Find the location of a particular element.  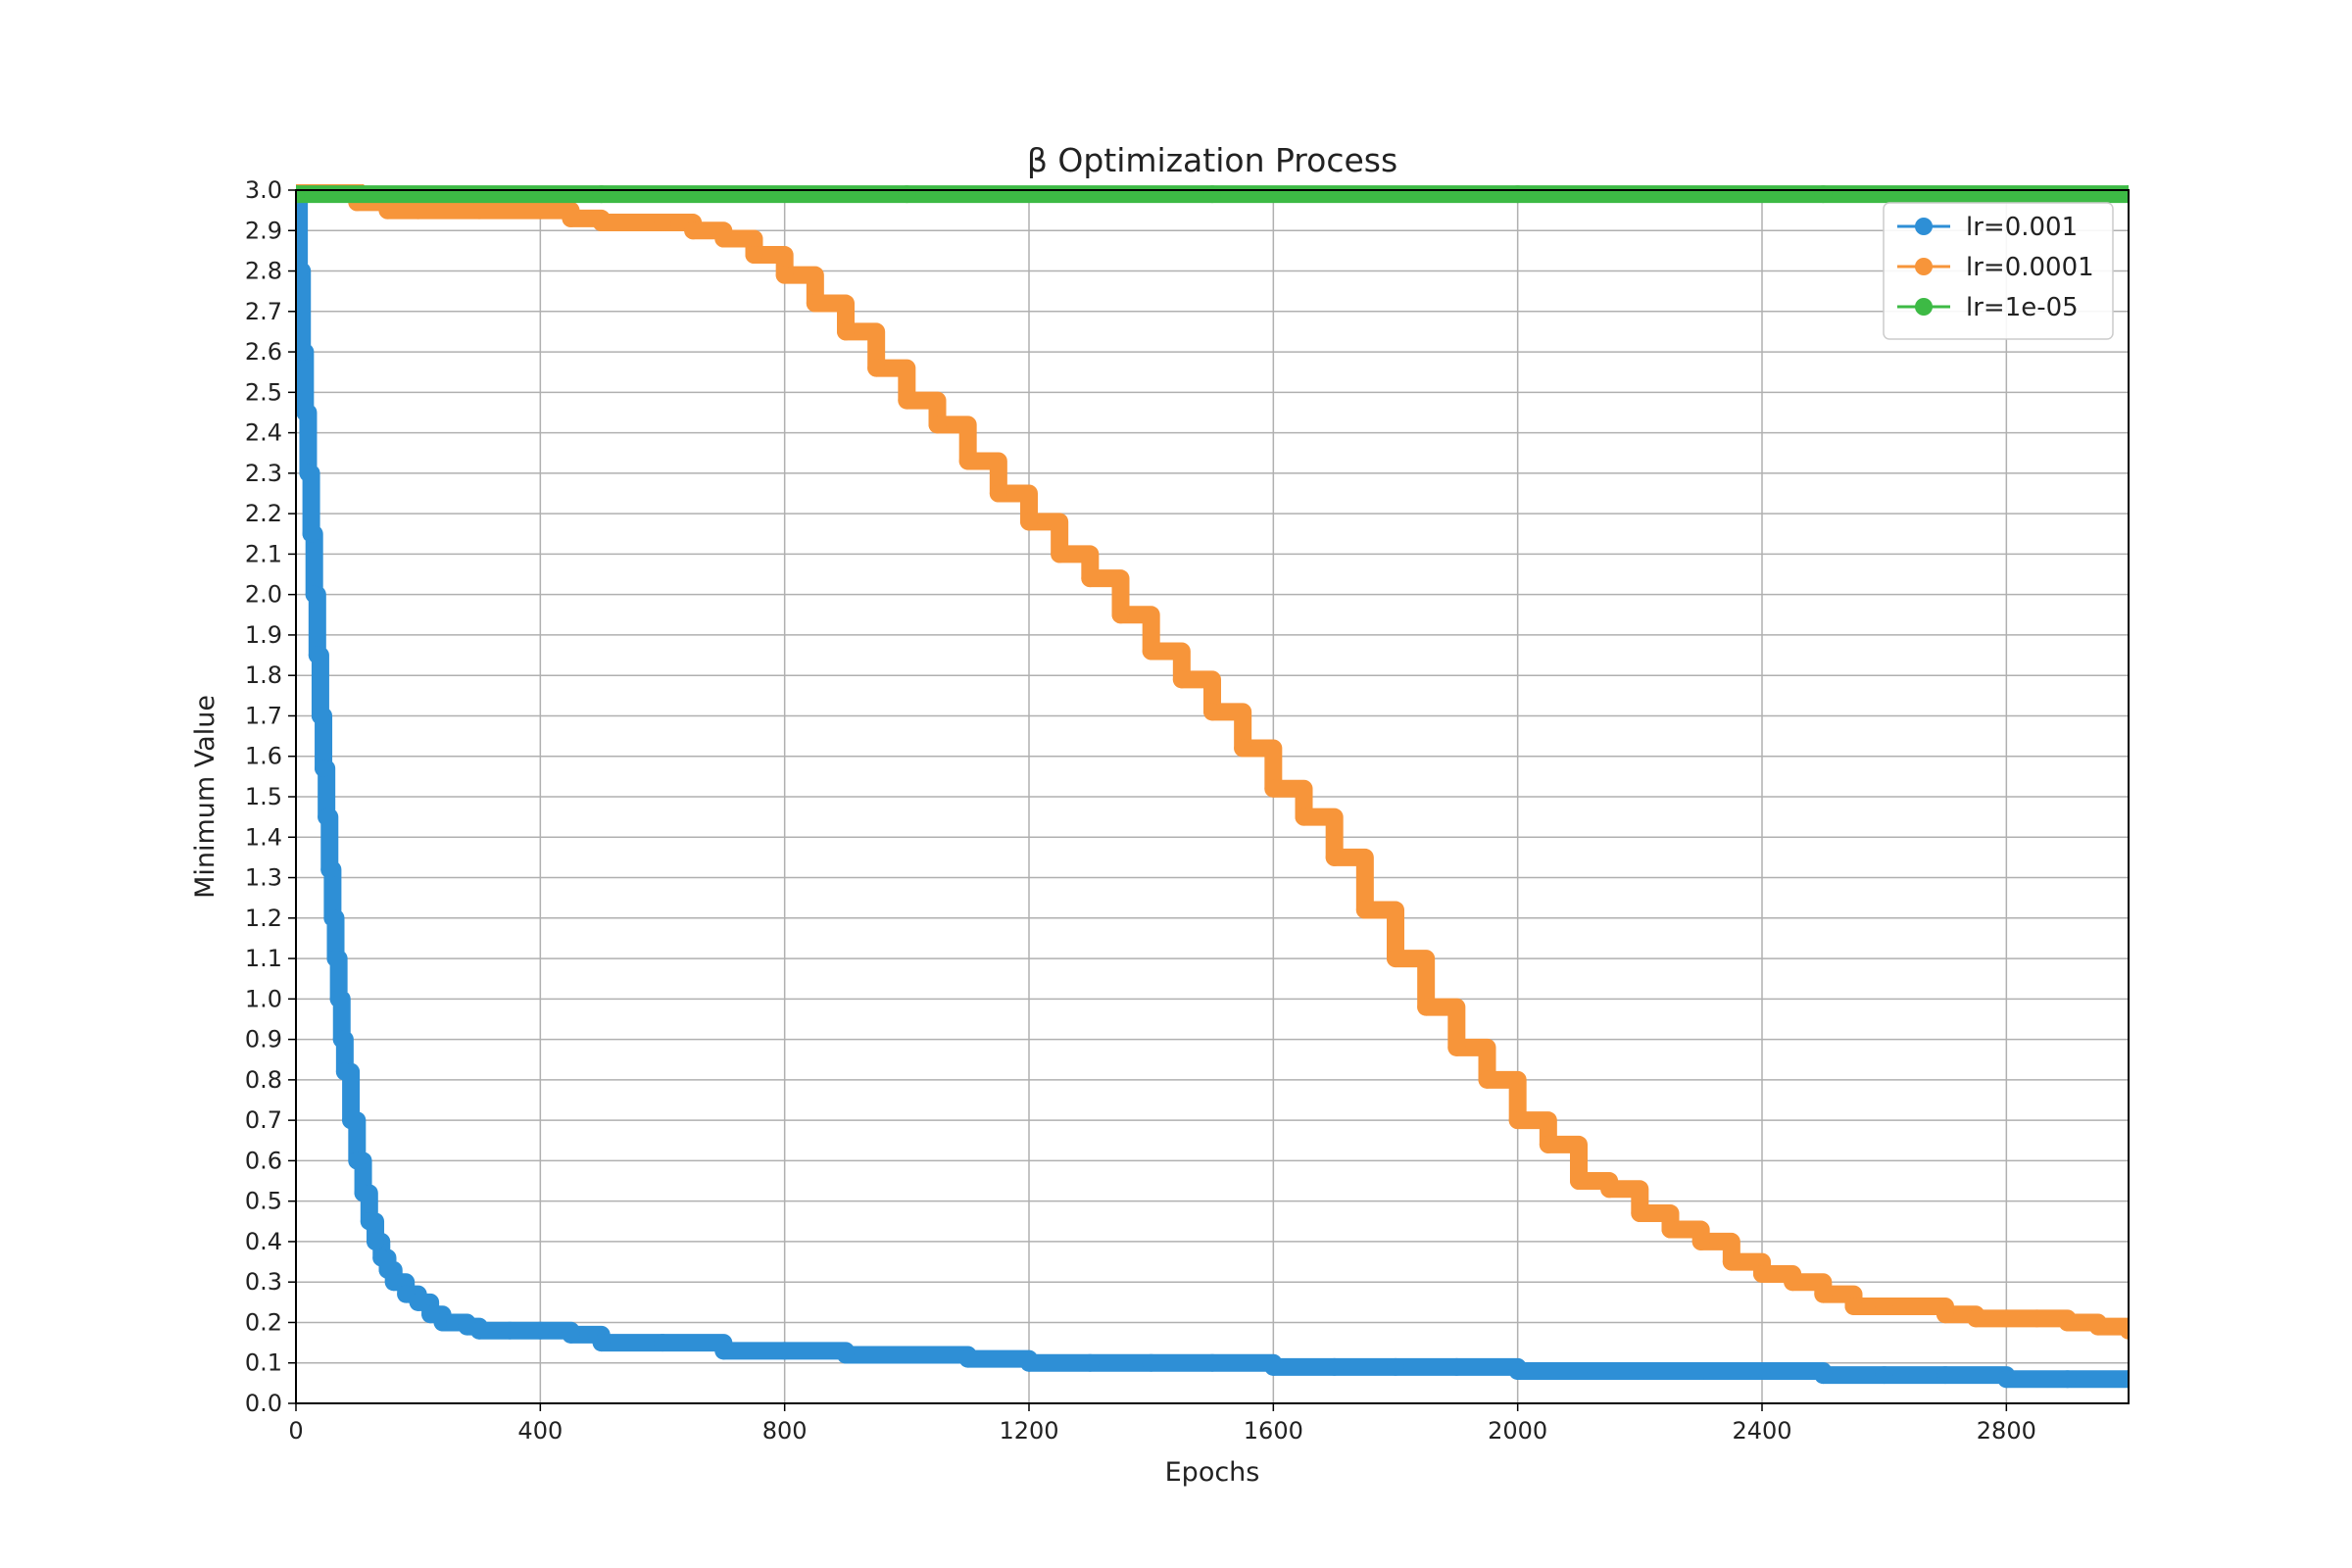

y-tick-label: 1.7 is located at coordinates (263, 715).